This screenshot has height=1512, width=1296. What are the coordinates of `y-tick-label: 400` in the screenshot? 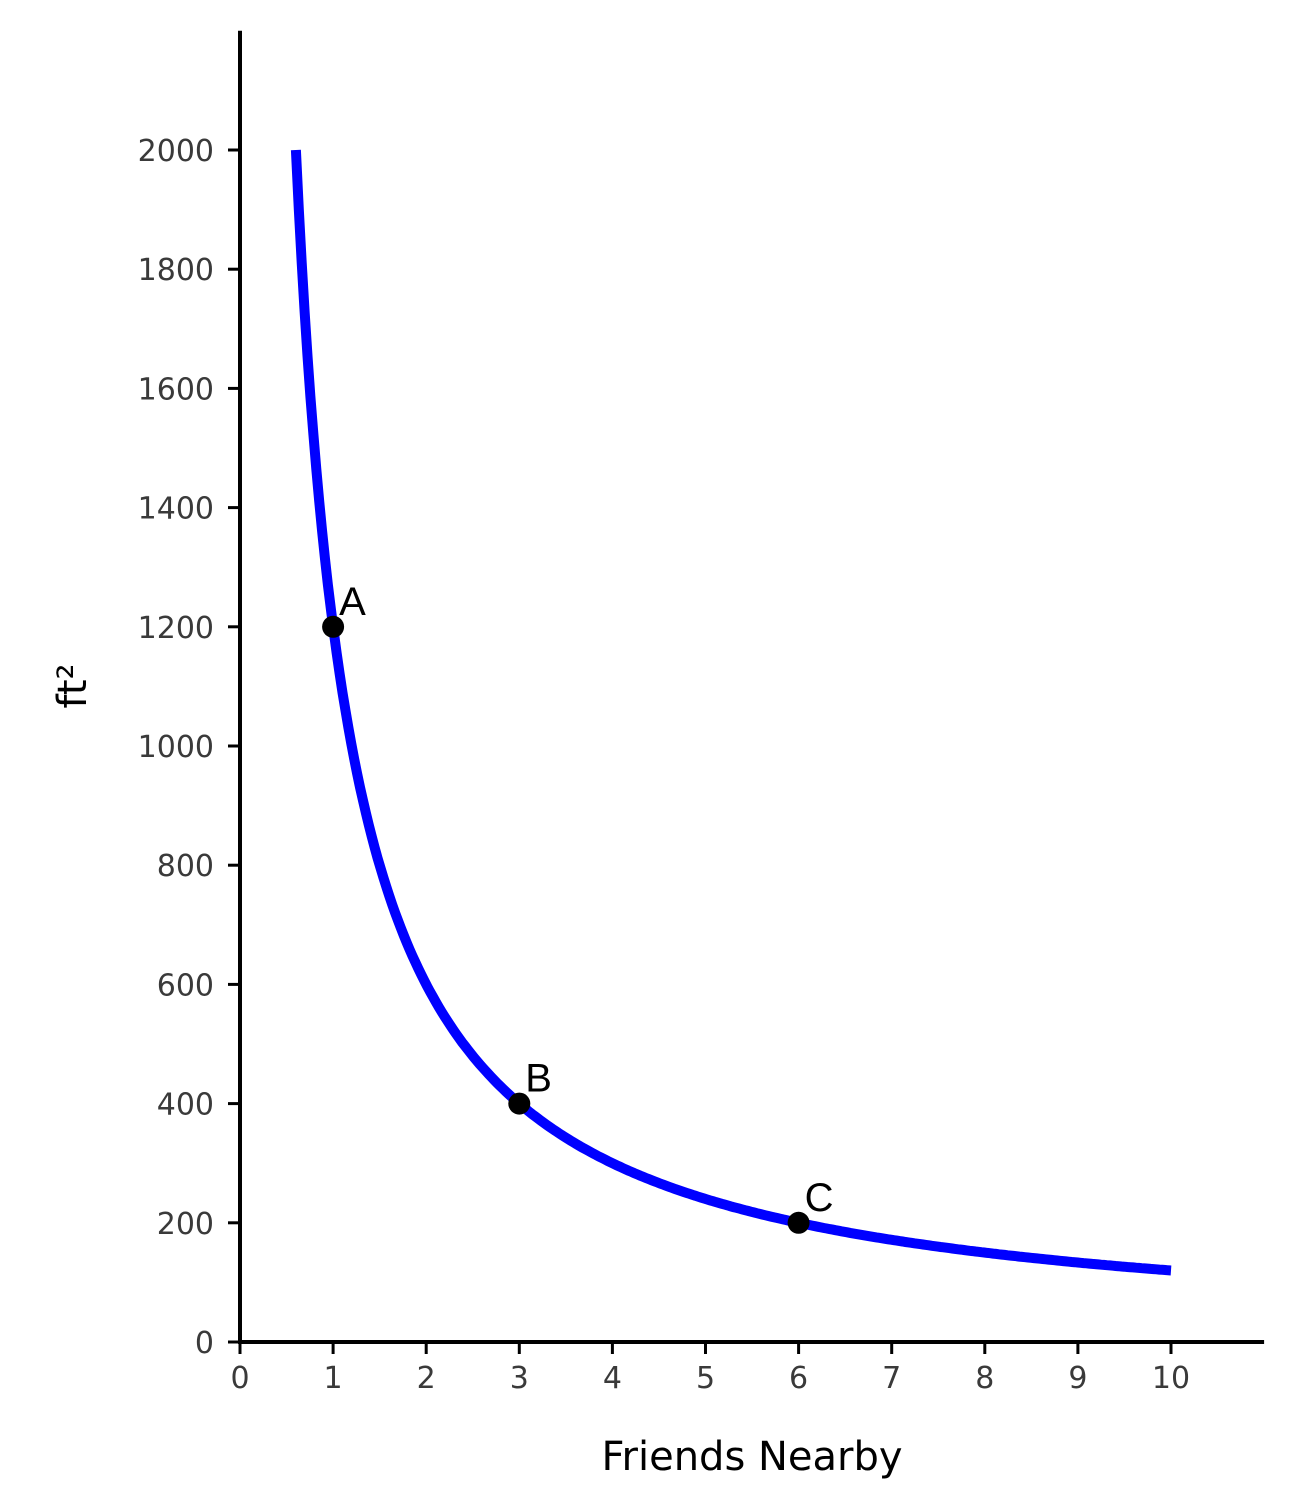 It's located at (185, 1105).